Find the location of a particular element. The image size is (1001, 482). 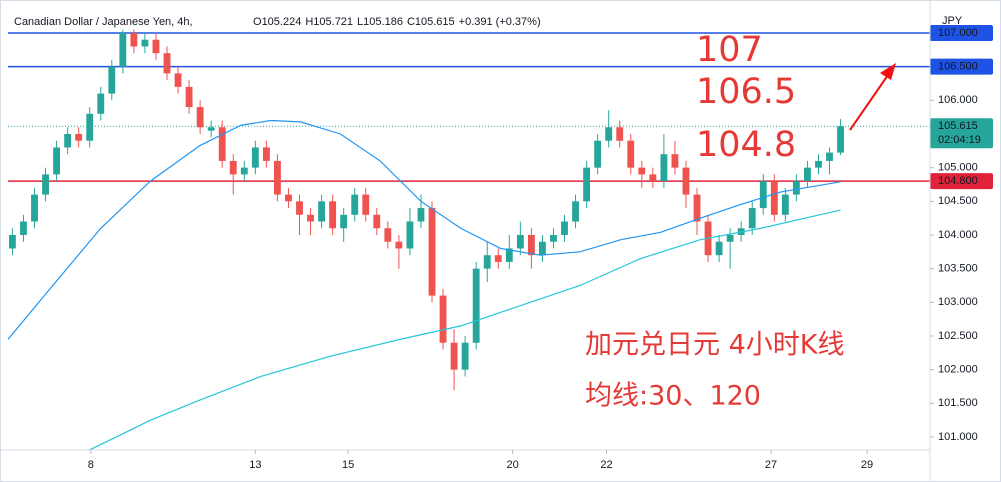

annotation: 均线:30、120 is located at coordinates (673, 396).